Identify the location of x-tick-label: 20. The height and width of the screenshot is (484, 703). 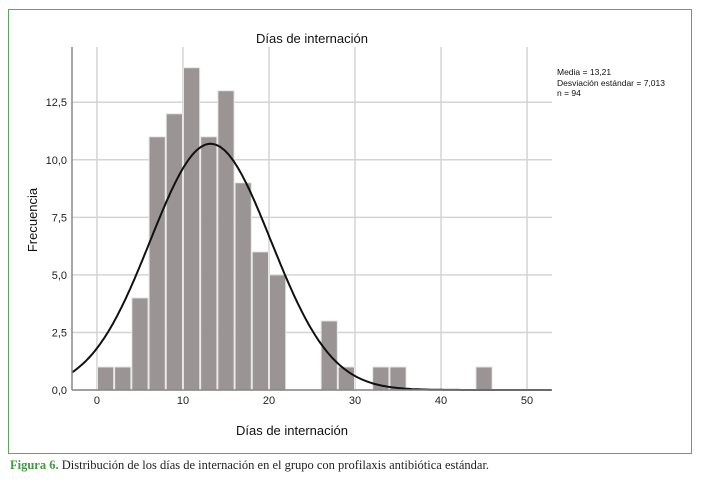
(269, 401).